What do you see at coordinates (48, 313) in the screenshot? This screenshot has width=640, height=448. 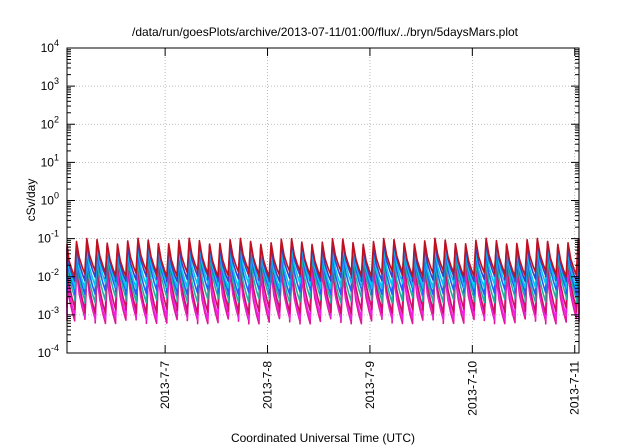 I see `y-tick-label: 10⁻³` at bounding box center [48, 313].